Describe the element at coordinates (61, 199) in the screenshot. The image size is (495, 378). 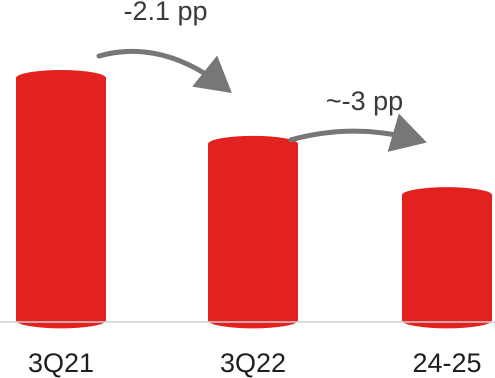
I see `bar-3q21` at that location.